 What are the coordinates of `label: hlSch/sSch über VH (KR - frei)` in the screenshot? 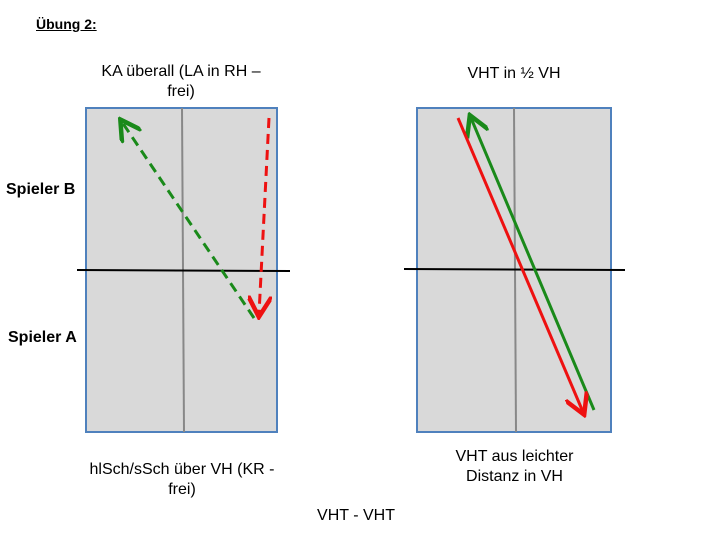 It's located at (182, 479).